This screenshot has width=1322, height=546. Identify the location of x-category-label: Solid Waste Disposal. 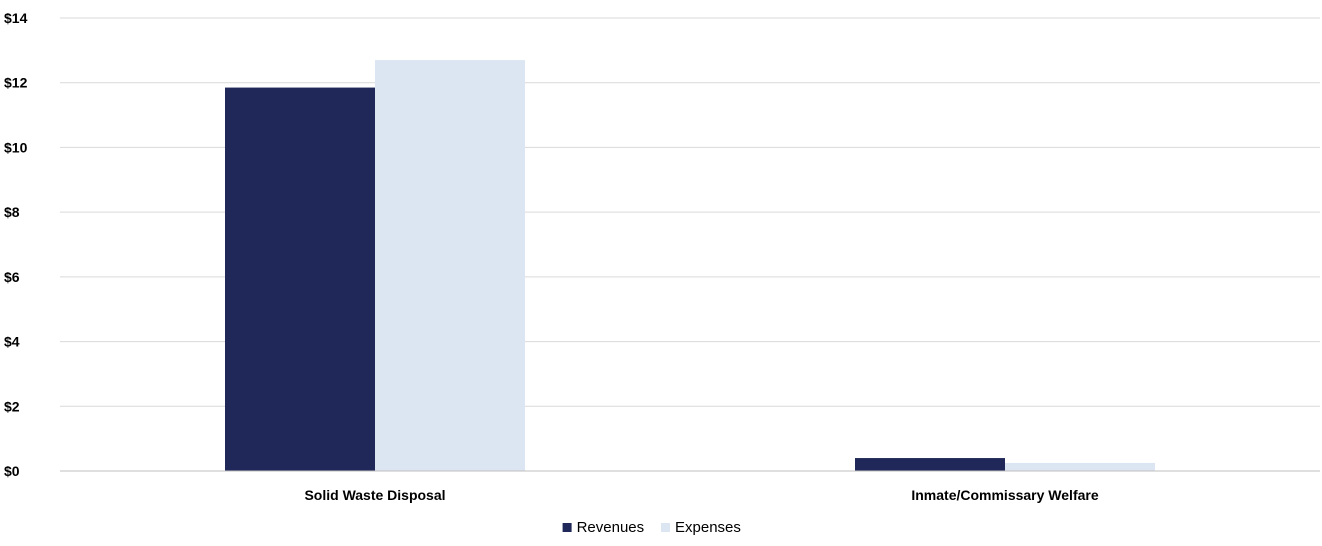
(374, 495).